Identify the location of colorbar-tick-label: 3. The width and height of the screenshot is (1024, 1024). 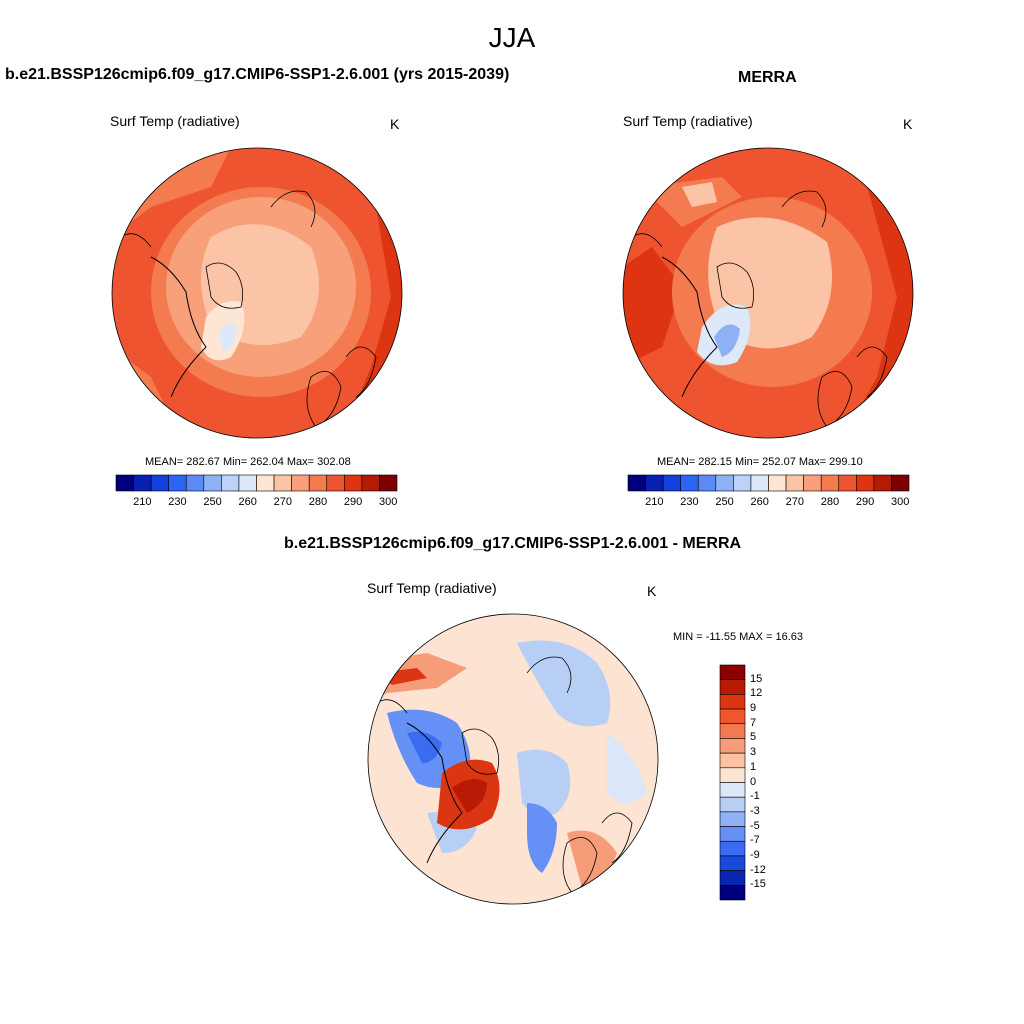
(753, 752).